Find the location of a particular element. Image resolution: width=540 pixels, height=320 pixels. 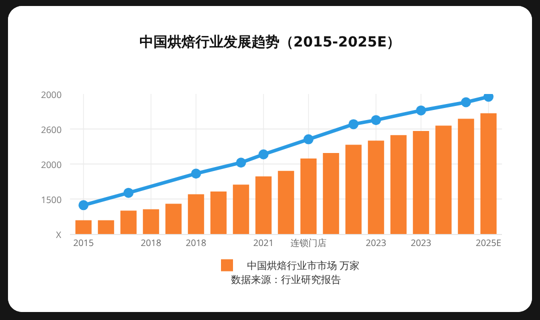

chart-title: 中国烘焙行业发展趋势（2015-2025E） is located at coordinates (270, 42).